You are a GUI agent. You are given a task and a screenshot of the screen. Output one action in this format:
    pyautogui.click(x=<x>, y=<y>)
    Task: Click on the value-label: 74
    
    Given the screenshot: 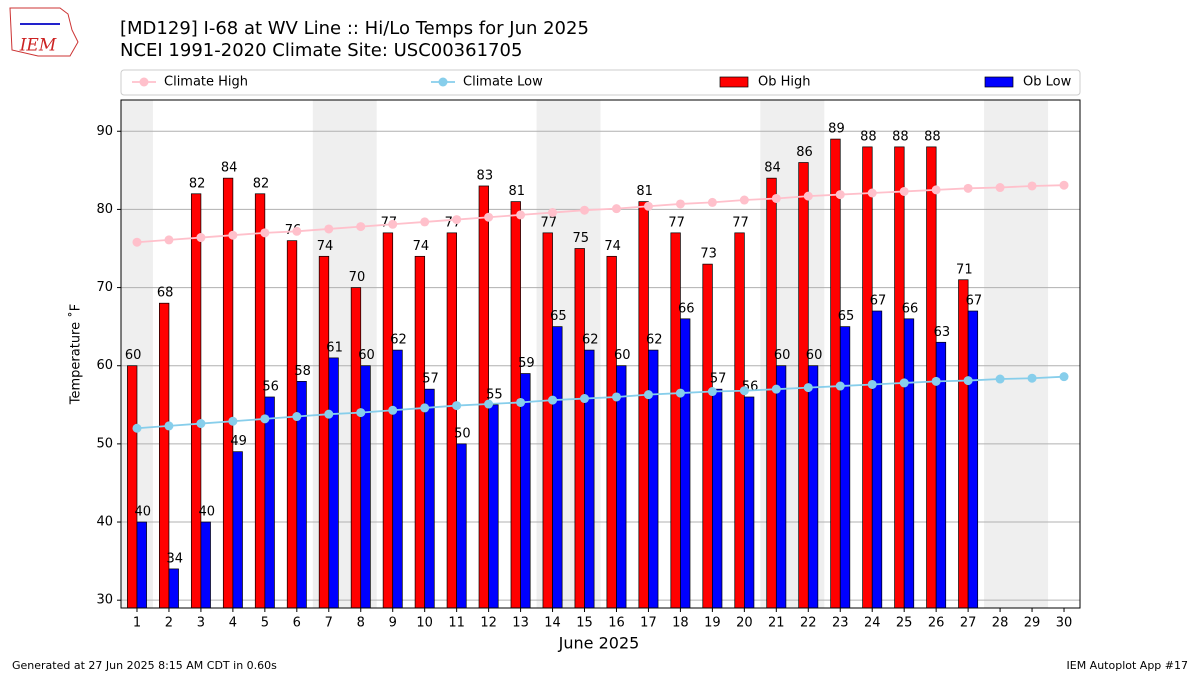 What is the action you would take?
    pyautogui.click(x=612, y=246)
    